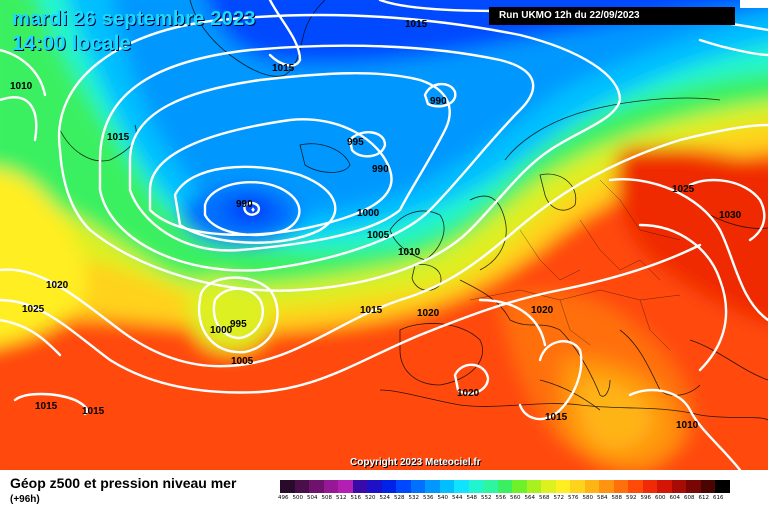 This screenshot has height=512, width=768. Describe the element at coordinates (327, 498) in the screenshot. I see `scale-label: 508` at that location.